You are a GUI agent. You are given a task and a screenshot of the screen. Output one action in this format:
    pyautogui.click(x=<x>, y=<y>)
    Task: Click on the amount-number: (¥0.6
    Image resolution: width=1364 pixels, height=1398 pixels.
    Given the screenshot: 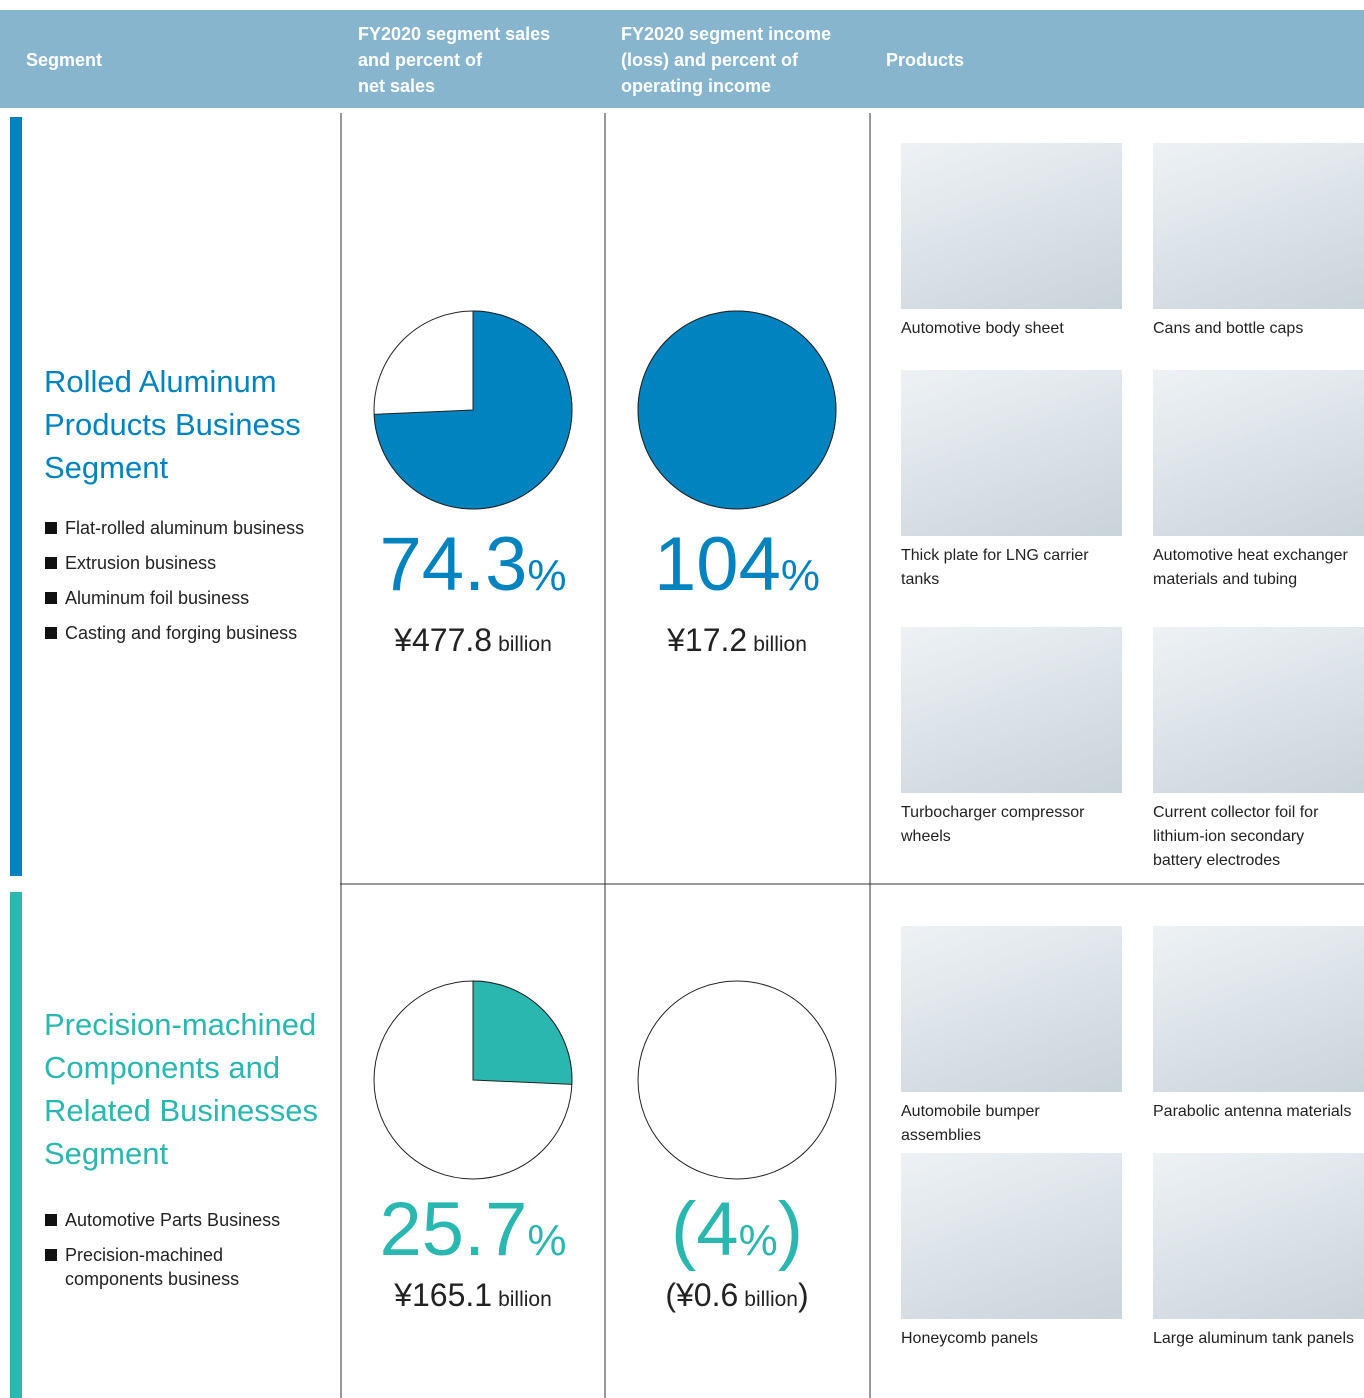 What is the action you would take?
    pyautogui.click(x=702, y=1295)
    